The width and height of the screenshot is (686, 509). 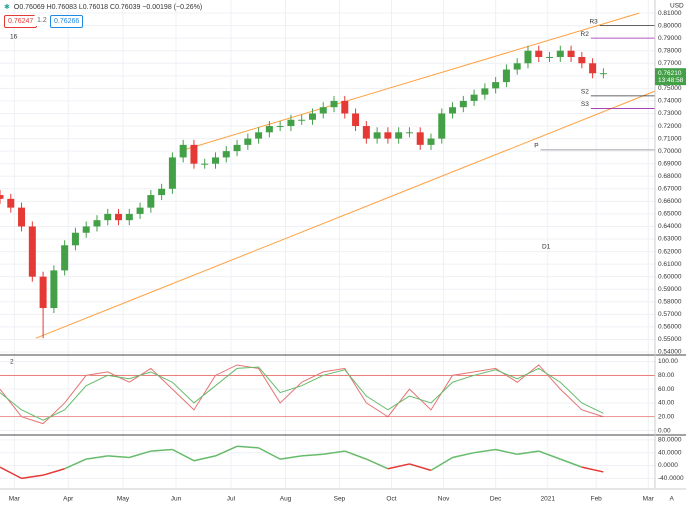 What do you see at coordinates (677, 6) in the screenshot?
I see `currency-label: USD` at bounding box center [677, 6].